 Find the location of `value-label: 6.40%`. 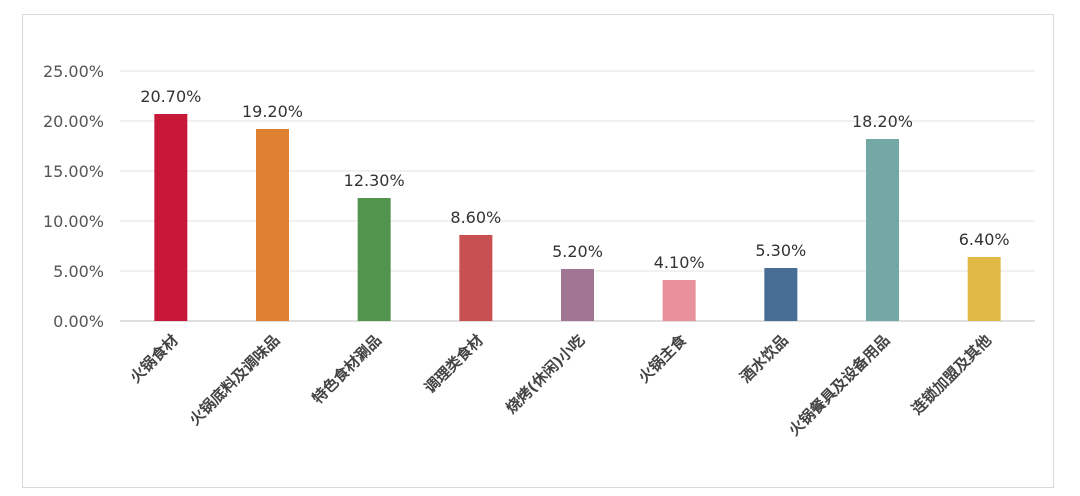

value-label: 6.40% is located at coordinates (984, 239).